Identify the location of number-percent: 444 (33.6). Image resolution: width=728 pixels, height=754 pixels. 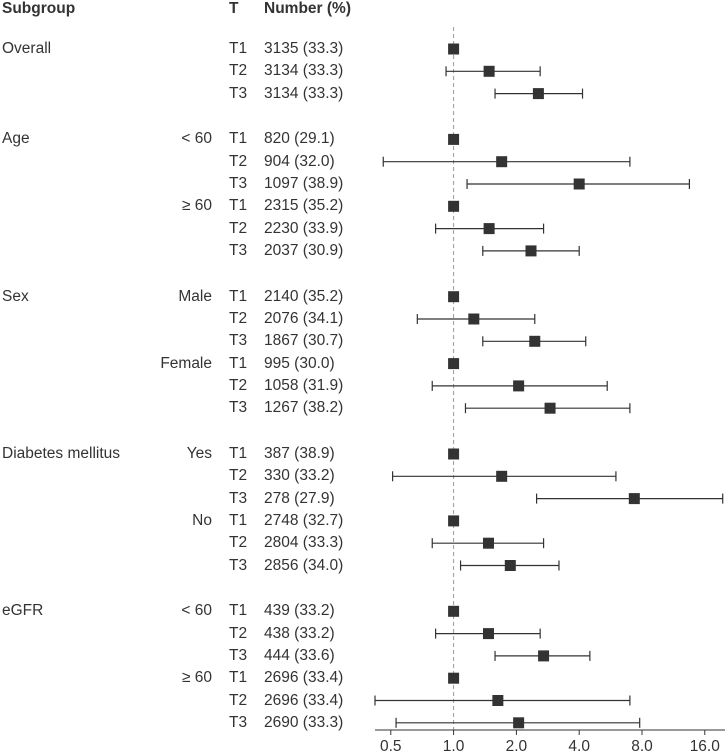
(299, 655).